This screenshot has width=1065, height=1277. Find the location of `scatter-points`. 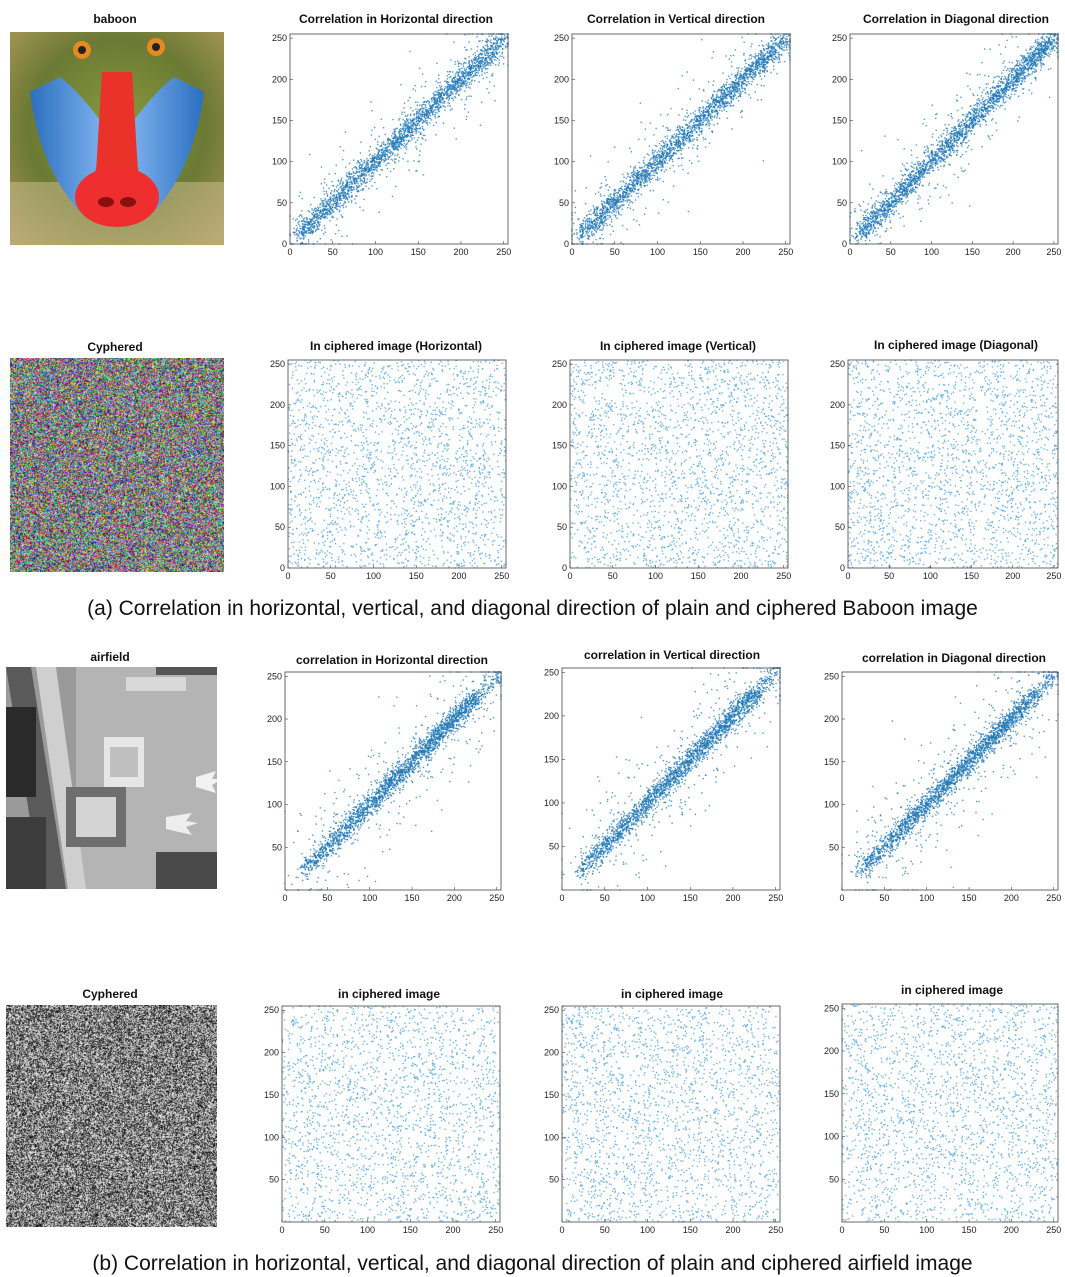

scatter-points is located at coordinates (399, 139).